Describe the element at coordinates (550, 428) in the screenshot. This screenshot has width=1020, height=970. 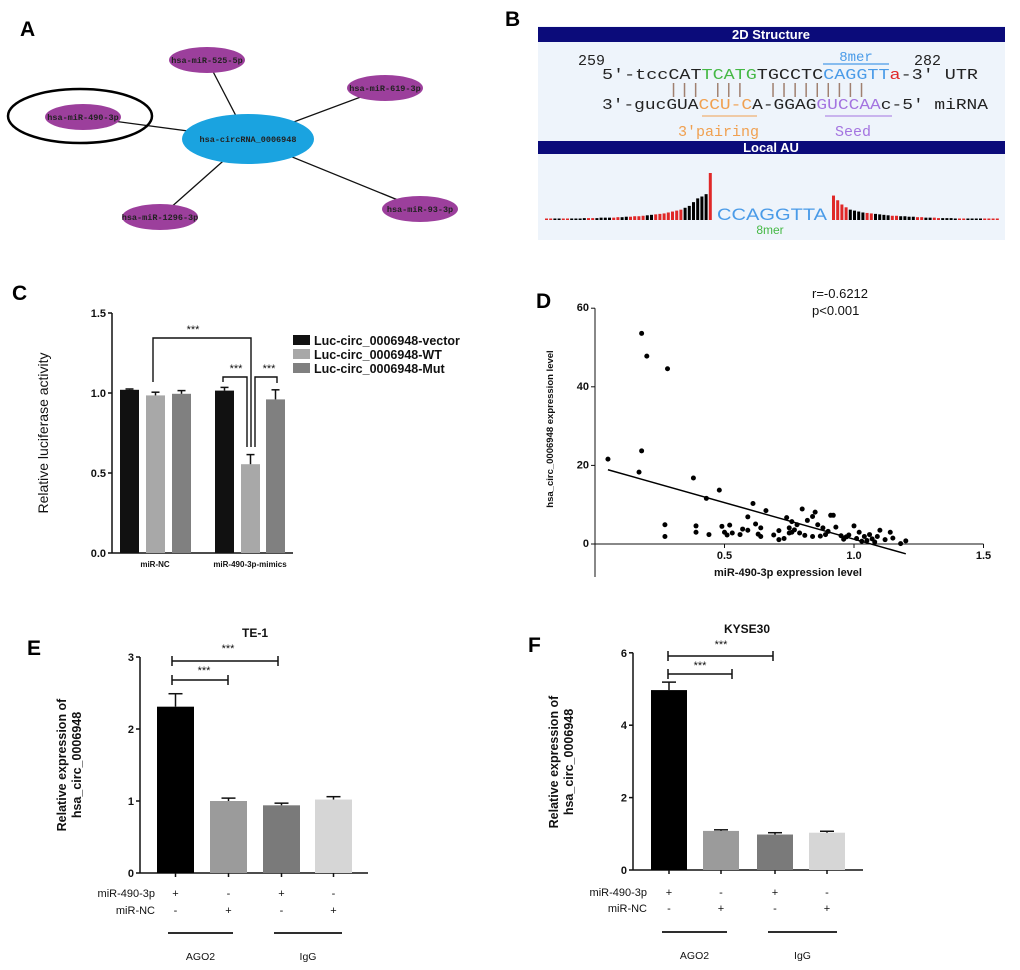
I see `y-axis-label: hsa_circ_0006948 expression level` at that location.